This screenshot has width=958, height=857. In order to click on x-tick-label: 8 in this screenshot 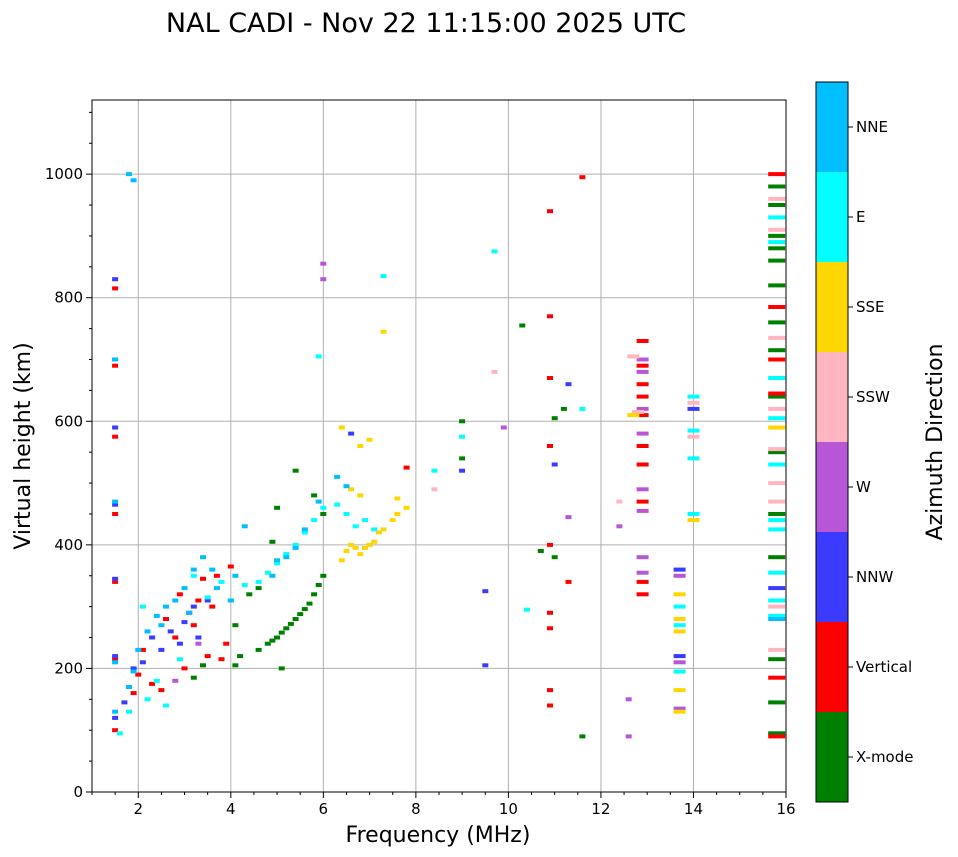, I will do `click(416, 809)`.